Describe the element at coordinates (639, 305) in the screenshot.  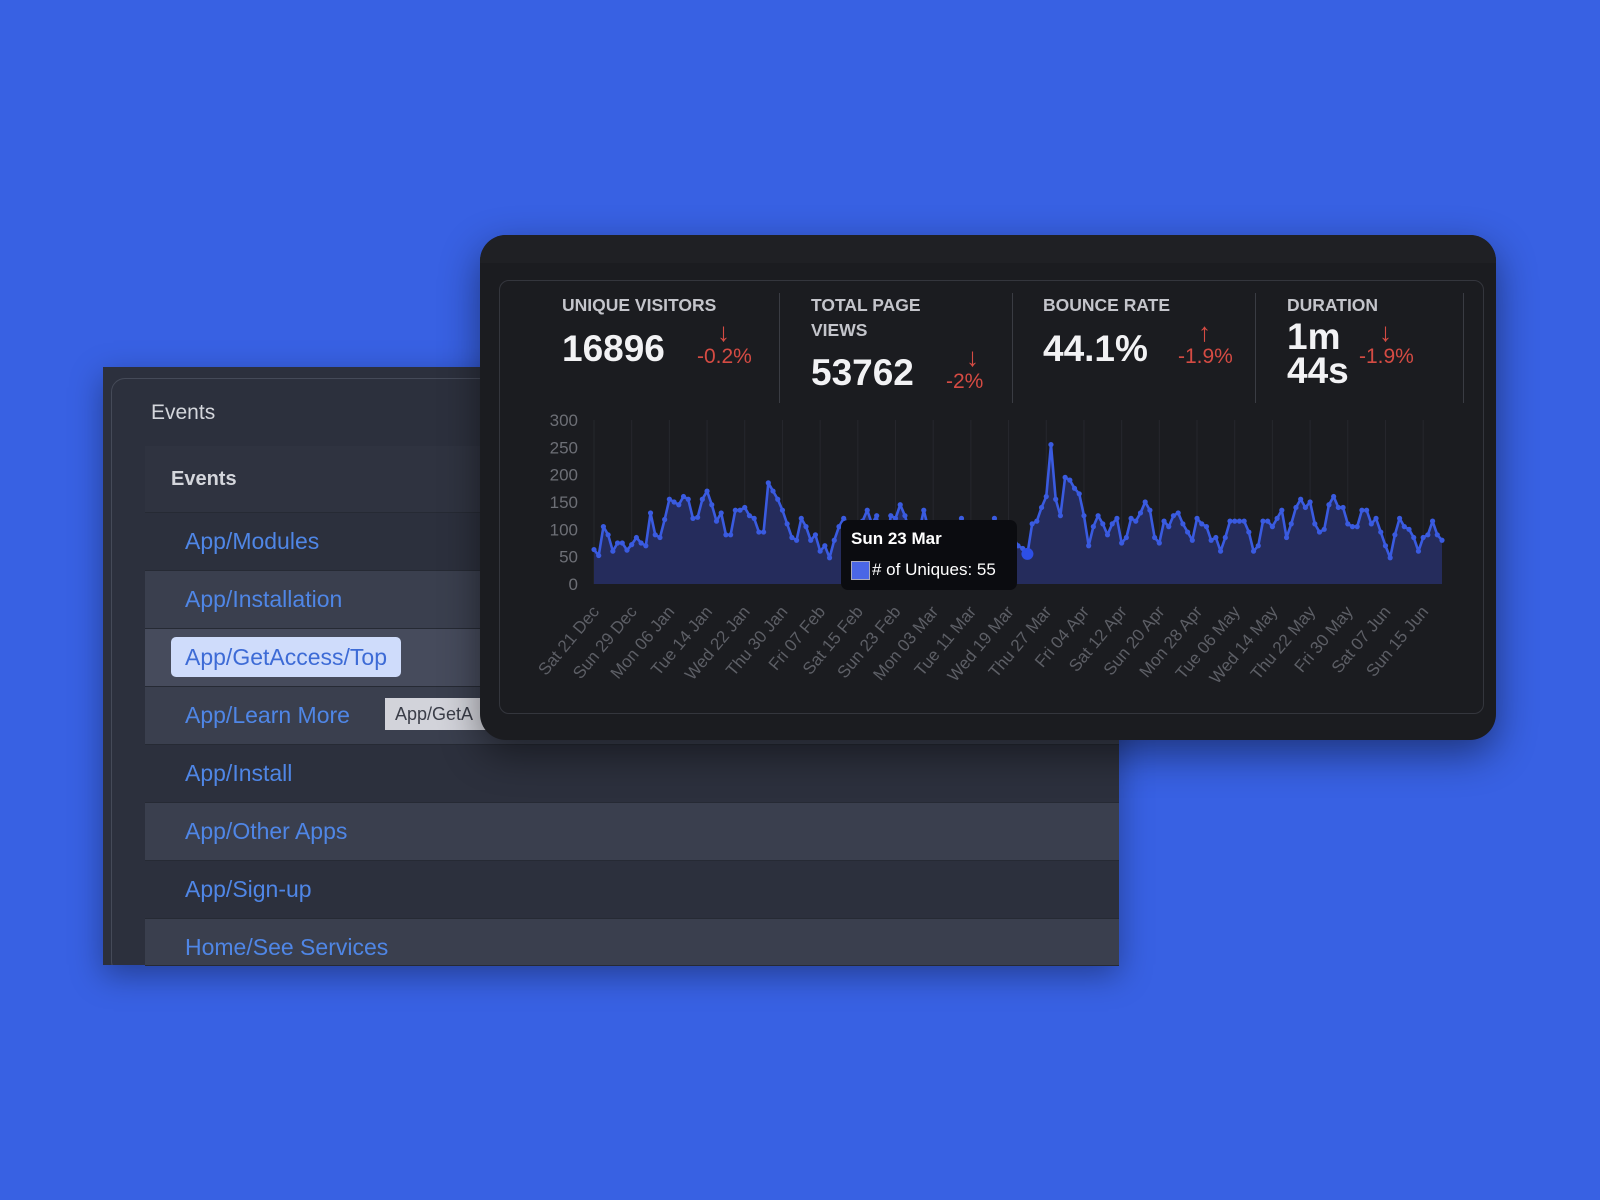
I see `stat-label: UNIQUE VISITORS` at that location.